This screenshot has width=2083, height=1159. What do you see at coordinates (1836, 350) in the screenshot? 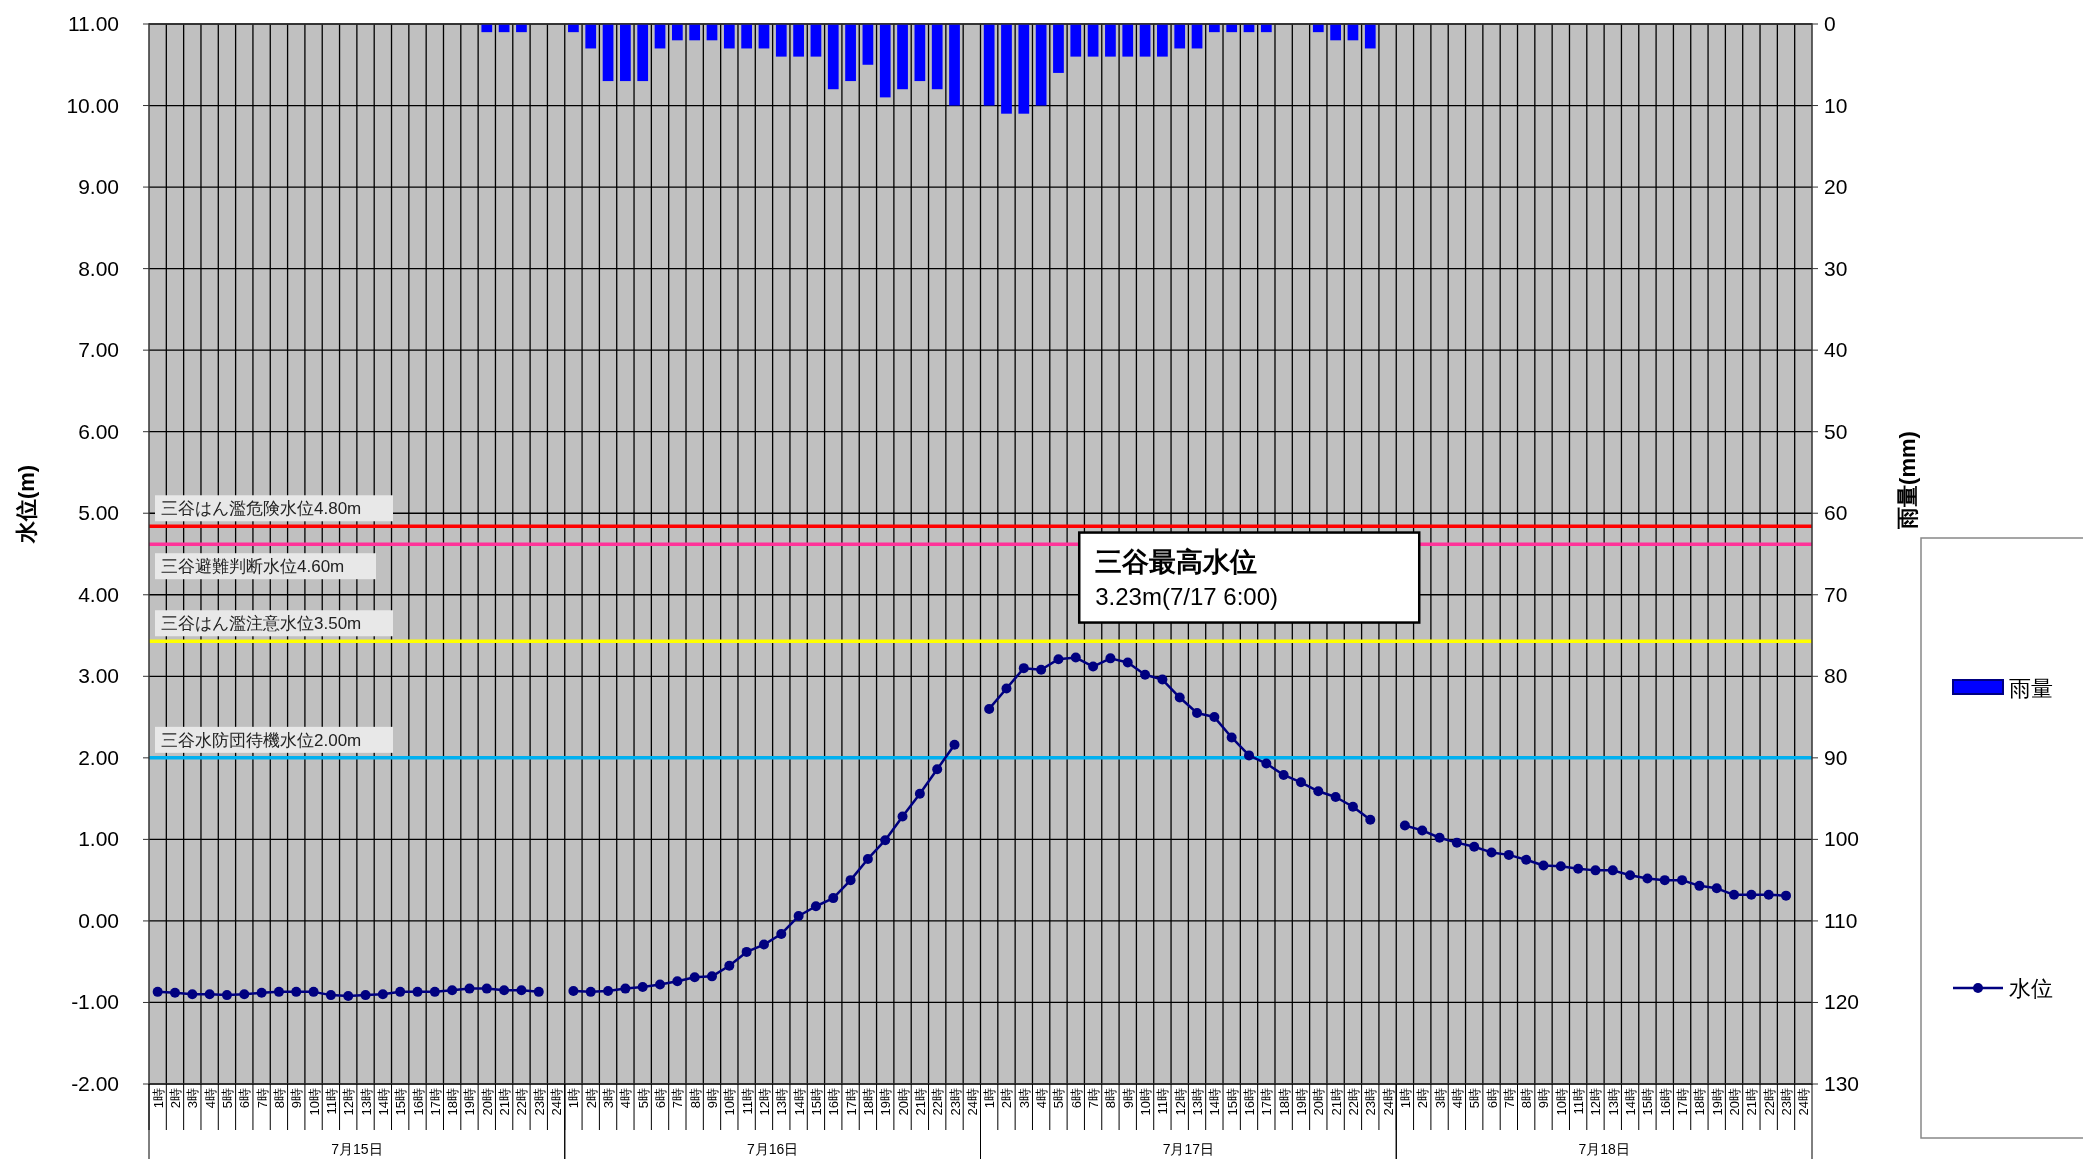
I see `y2-tick-label: 40` at bounding box center [1836, 350].